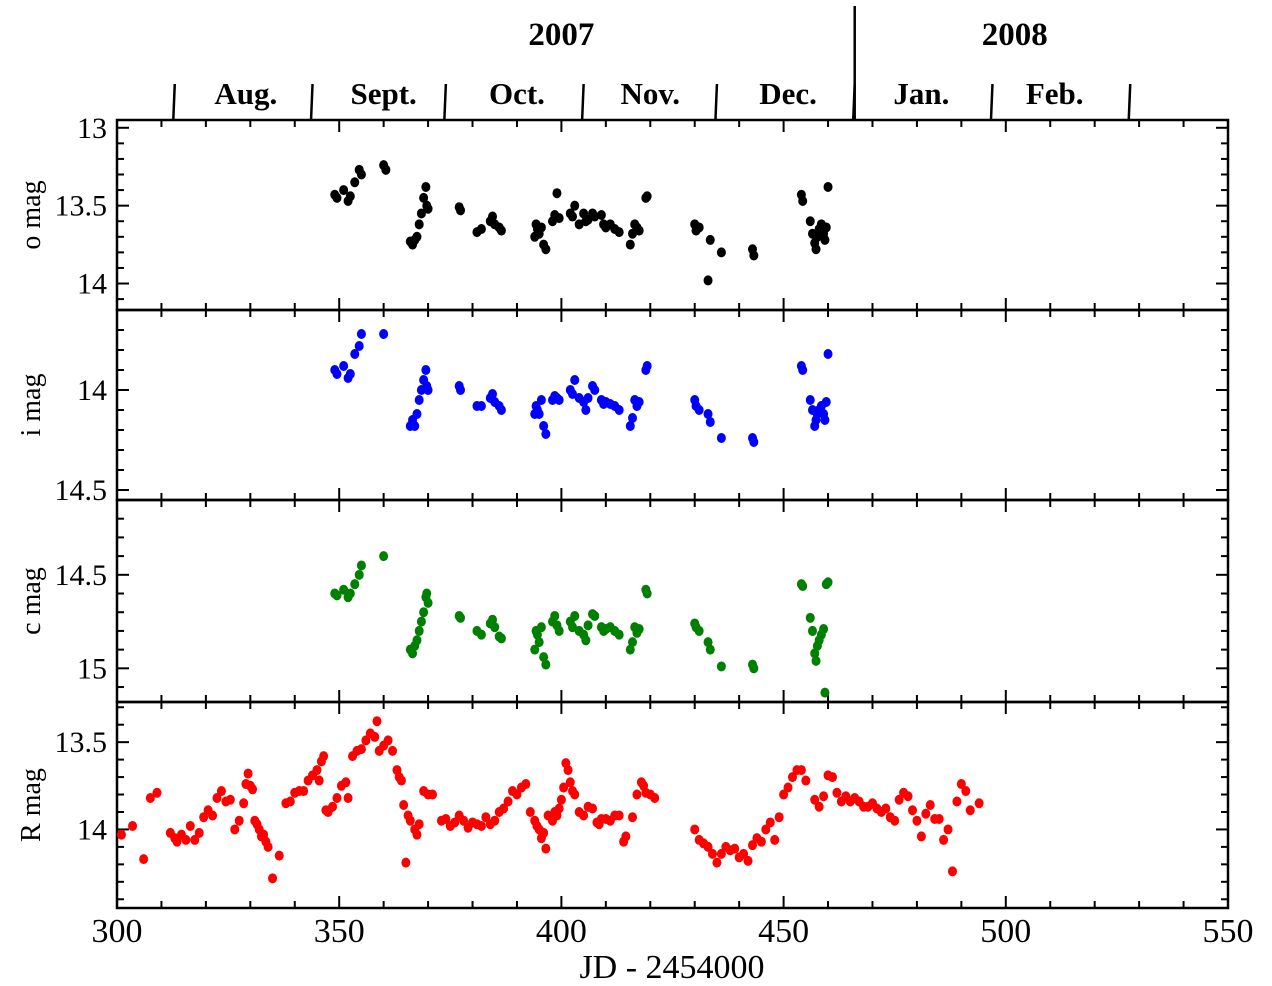 The width and height of the screenshot is (1272, 986). I want to click on y-tick-label: 13.5, so click(81, 206).